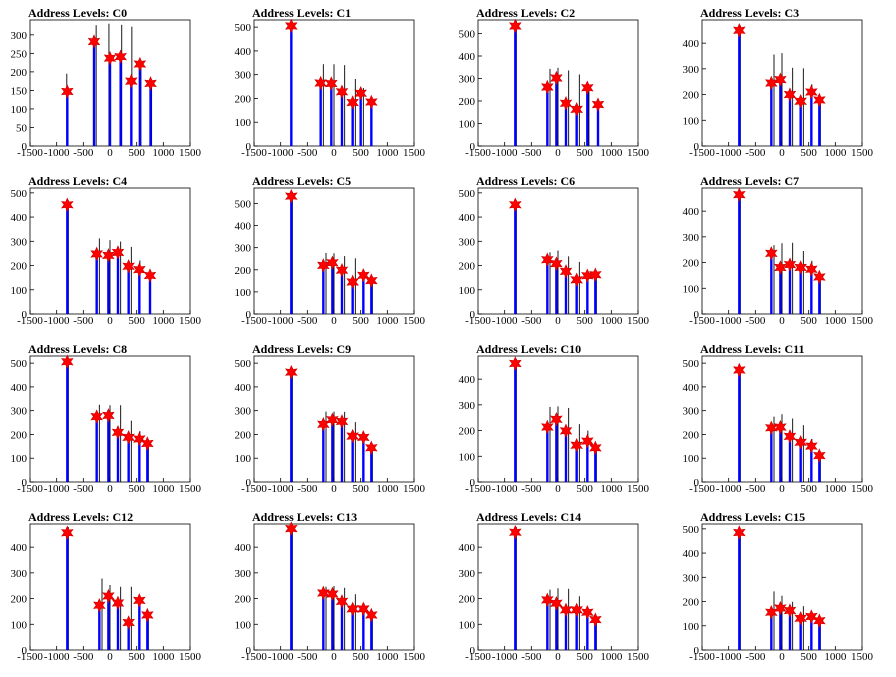 The width and height of the screenshot is (896, 677). Describe the element at coordinates (702, 657) in the screenshot. I see `x-tick-label: -1500` at that location.